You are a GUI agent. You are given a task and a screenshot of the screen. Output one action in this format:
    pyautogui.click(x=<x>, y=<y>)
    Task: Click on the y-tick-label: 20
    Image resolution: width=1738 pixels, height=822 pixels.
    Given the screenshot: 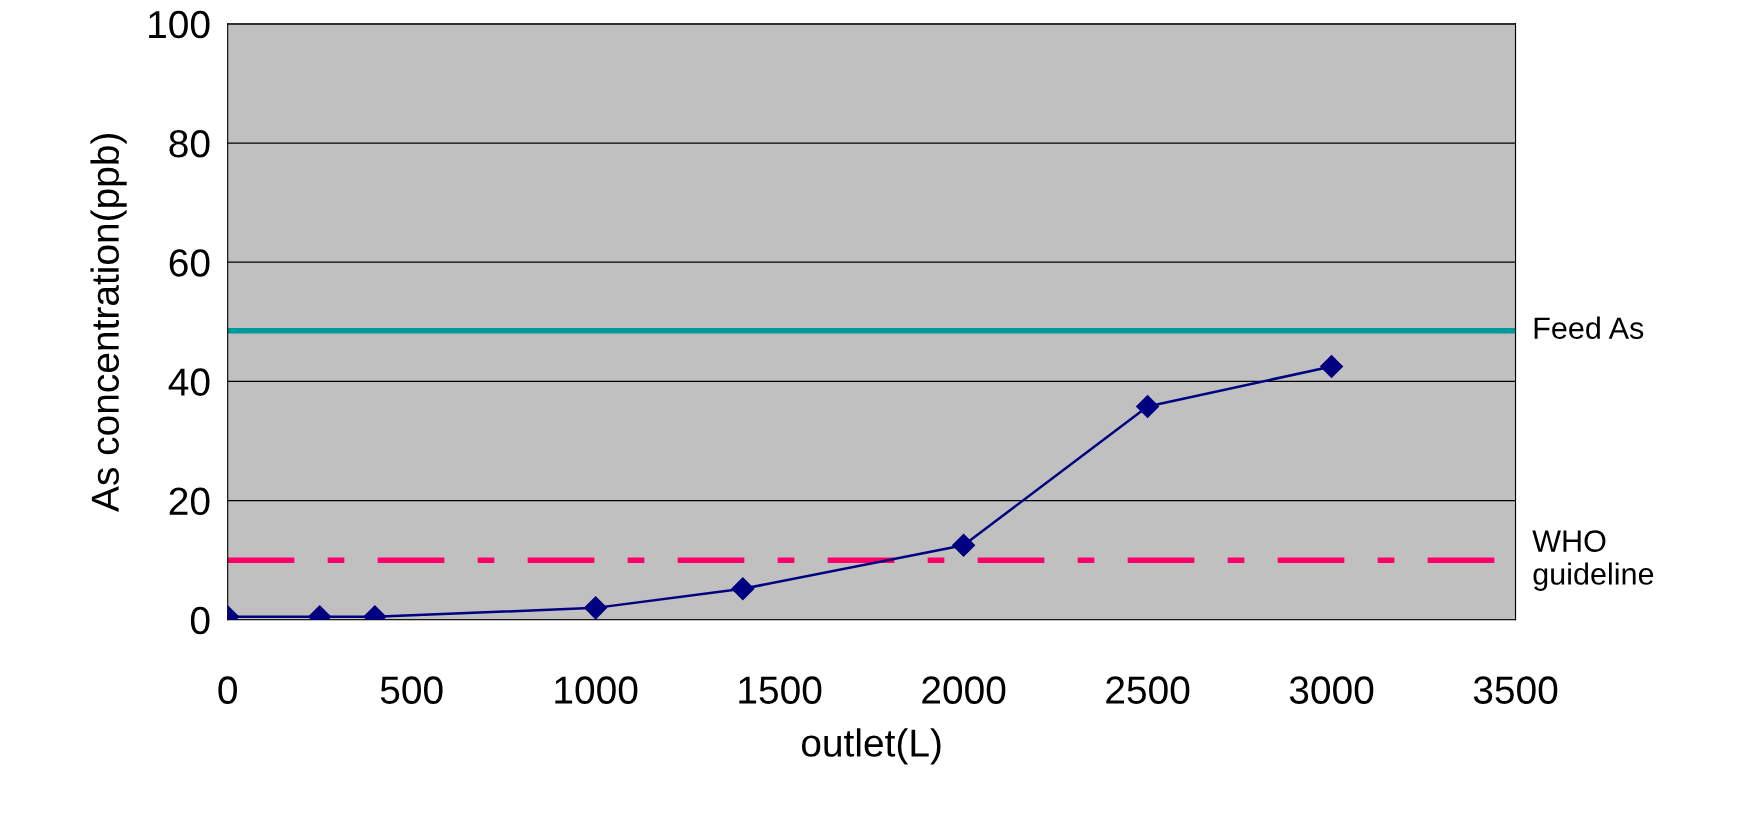 What is the action you would take?
    pyautogui.click(x=189, y=501)
    